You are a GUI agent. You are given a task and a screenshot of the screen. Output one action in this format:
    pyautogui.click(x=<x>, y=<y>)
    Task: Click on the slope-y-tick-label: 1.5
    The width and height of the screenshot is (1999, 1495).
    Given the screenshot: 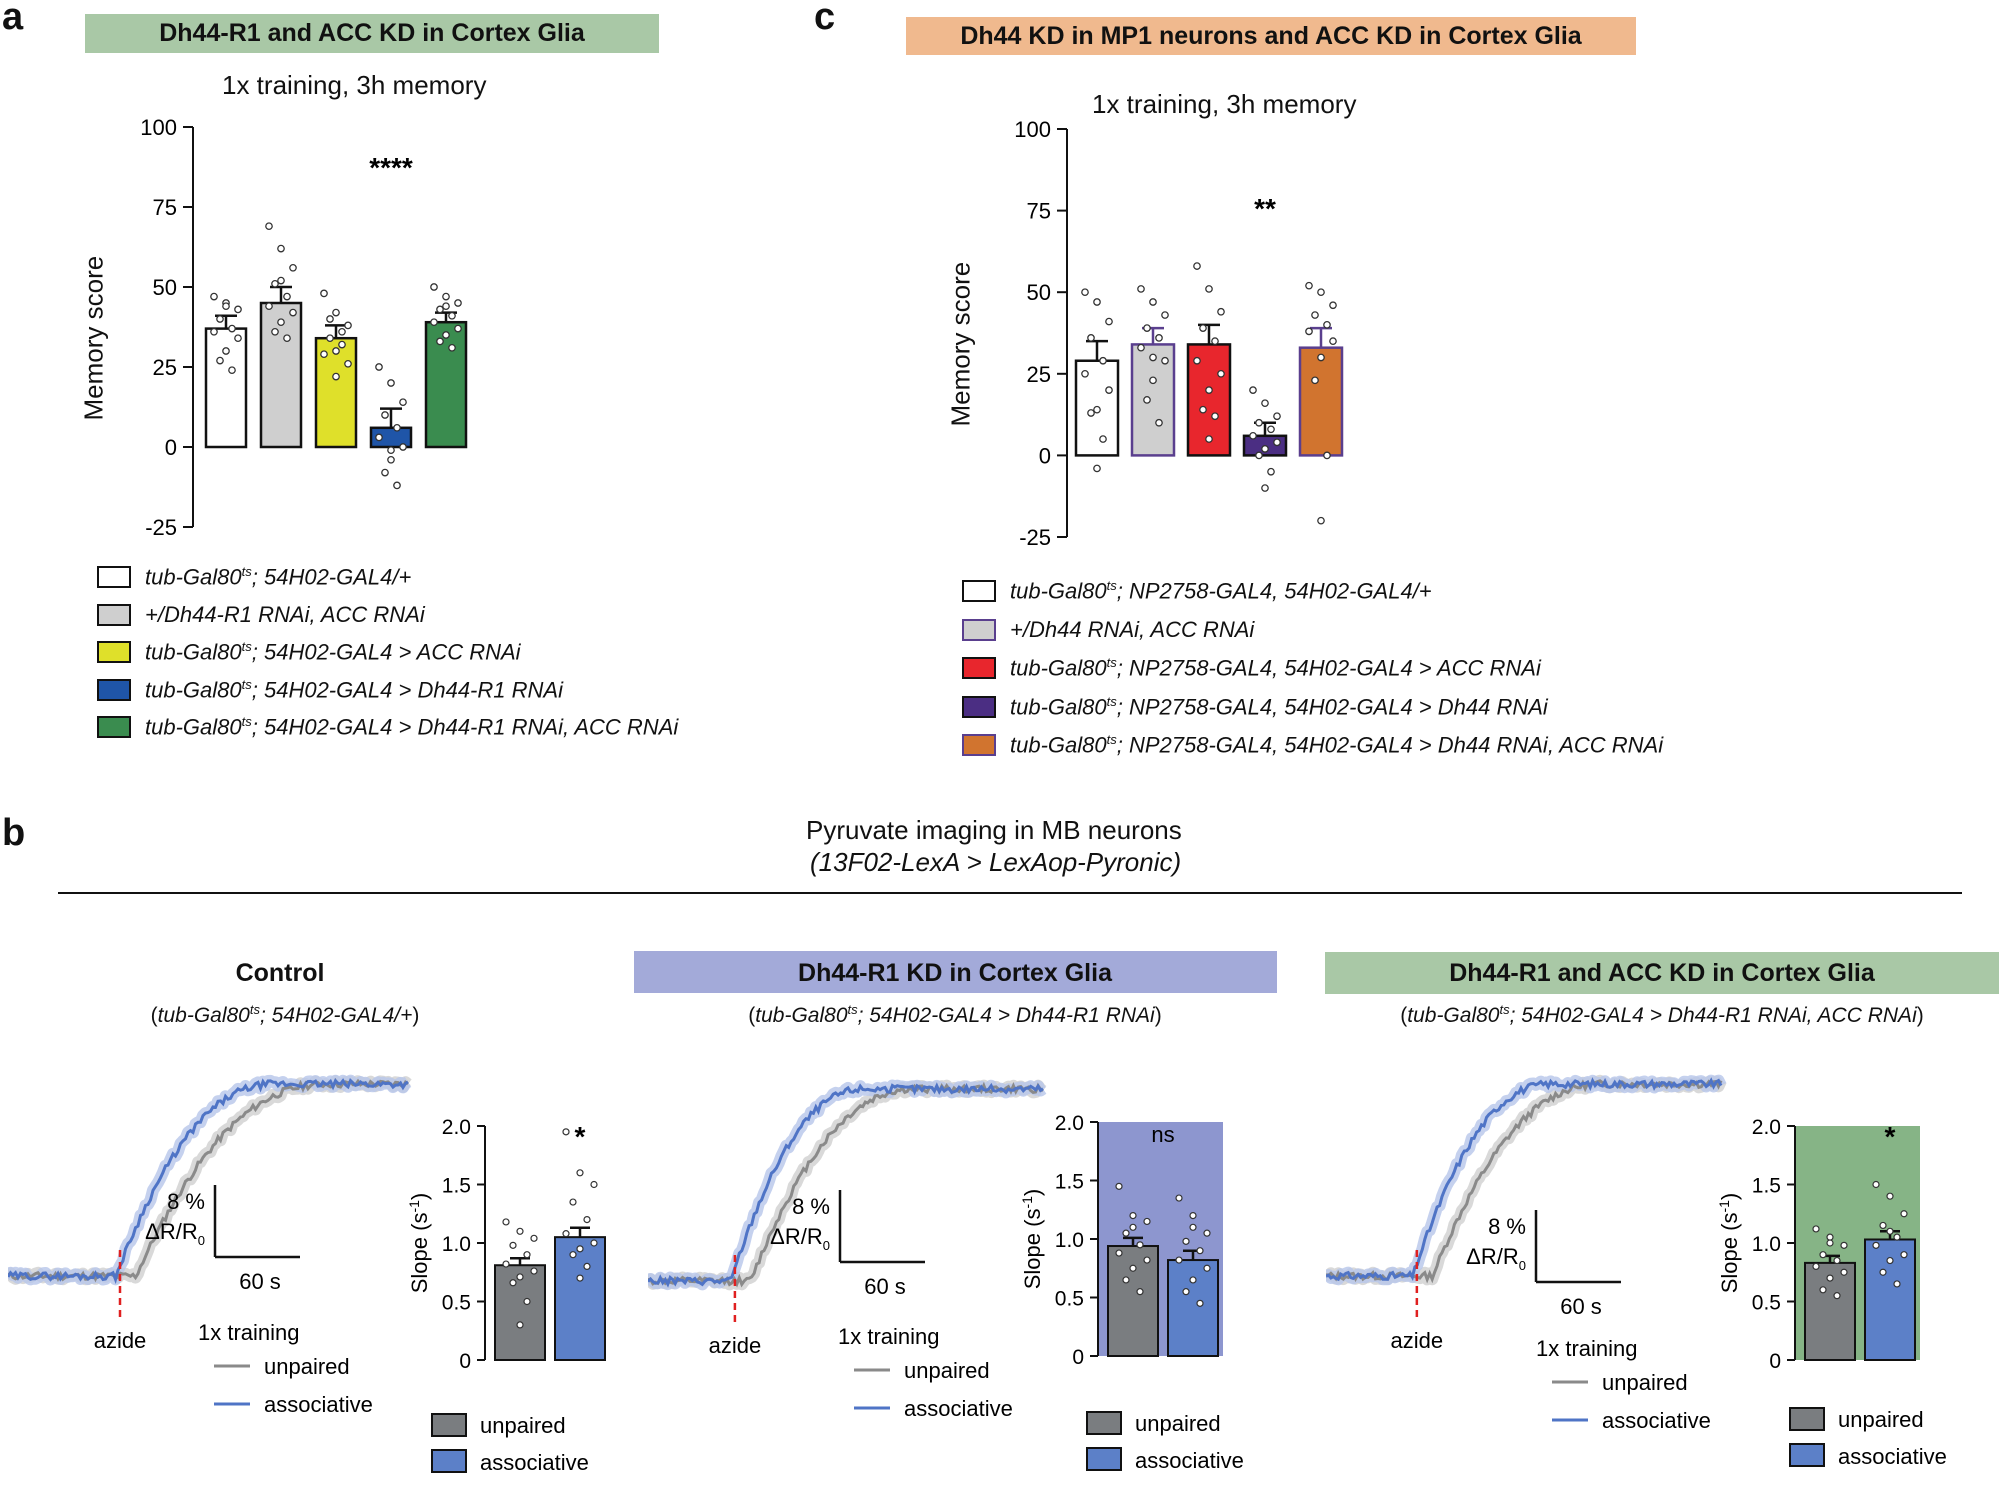 What is the action you would take?
    pyautogui.click(x=456, y=1186)
    